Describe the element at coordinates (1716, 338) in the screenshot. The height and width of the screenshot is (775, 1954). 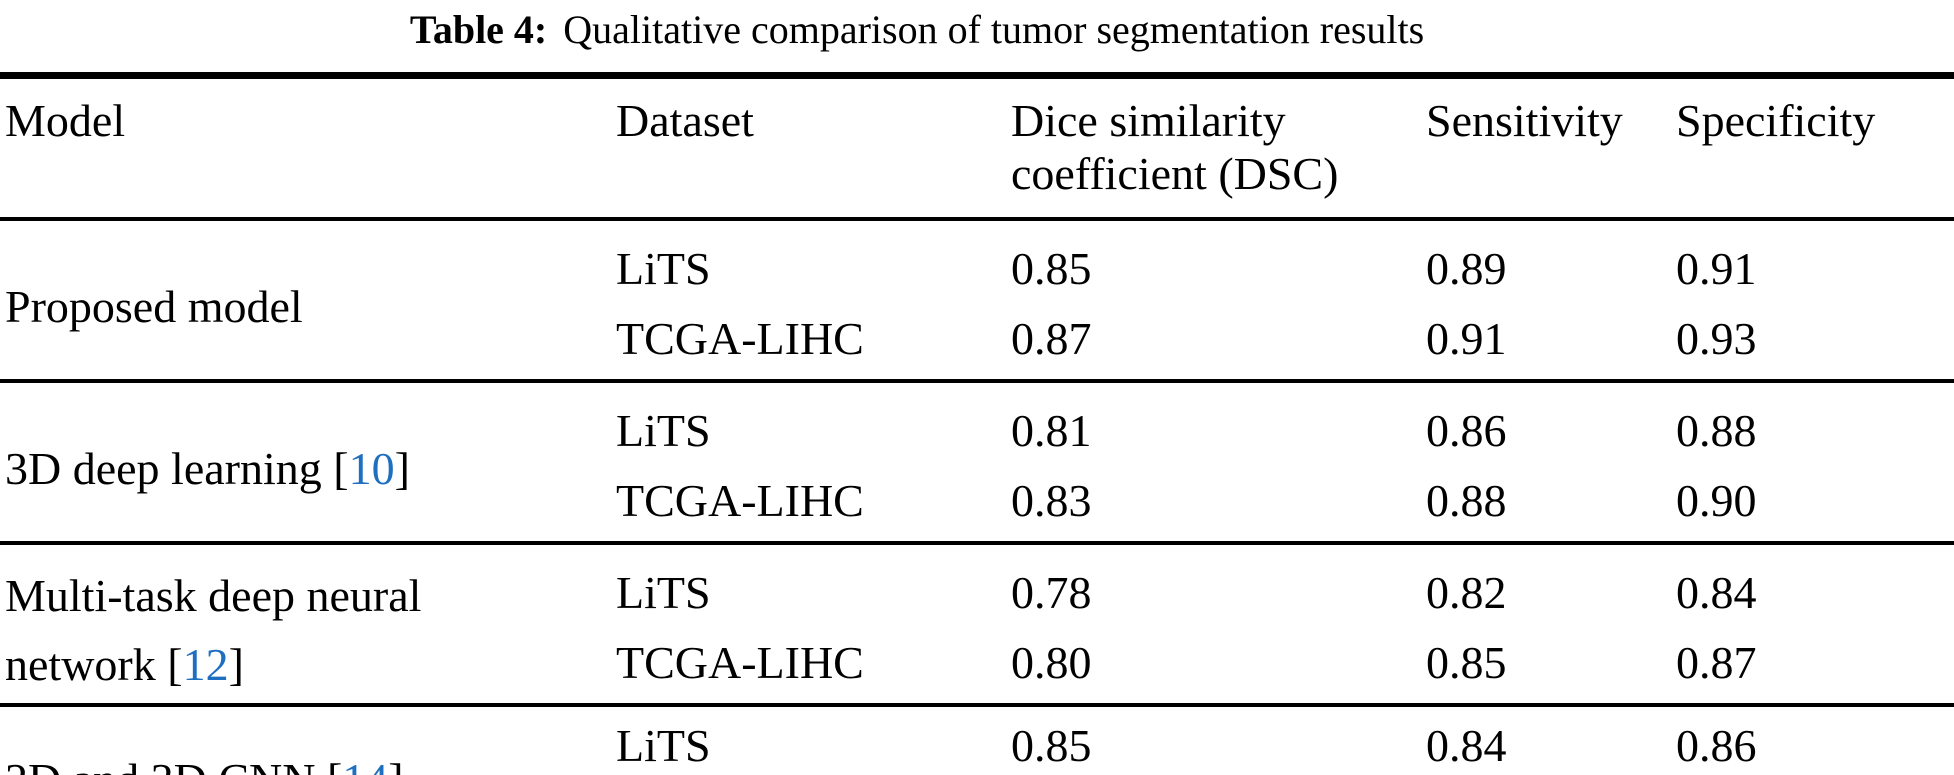
I see `specificity-cell: 0.93` at that location.